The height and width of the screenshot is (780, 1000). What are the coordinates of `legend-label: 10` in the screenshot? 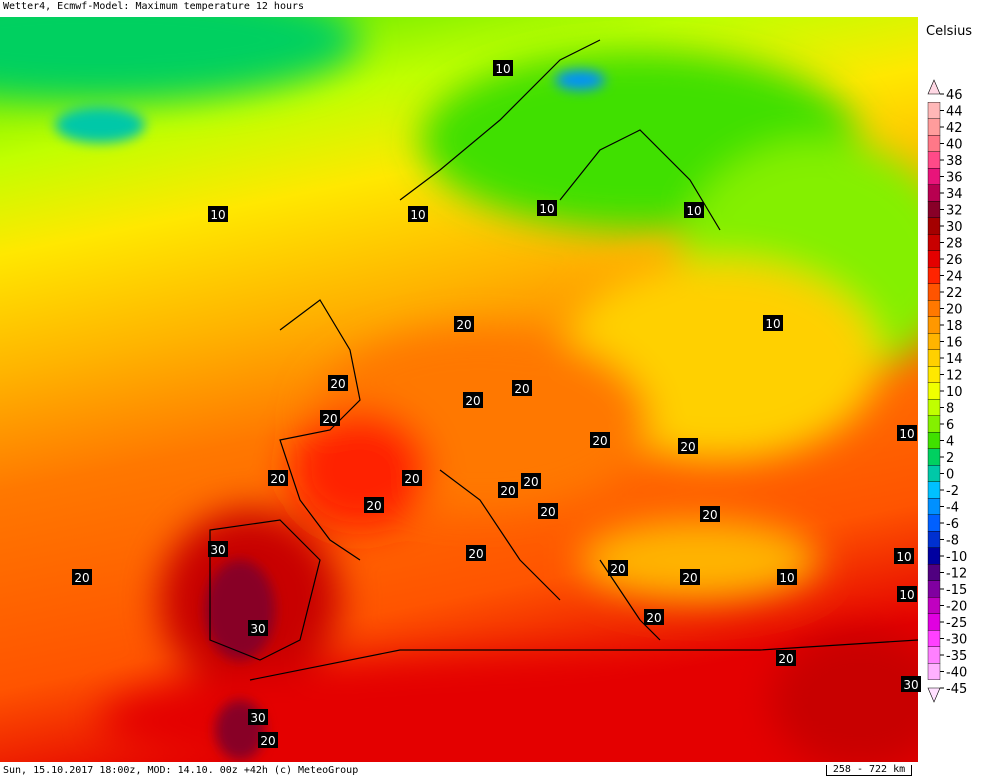 It's located at (954, 392).